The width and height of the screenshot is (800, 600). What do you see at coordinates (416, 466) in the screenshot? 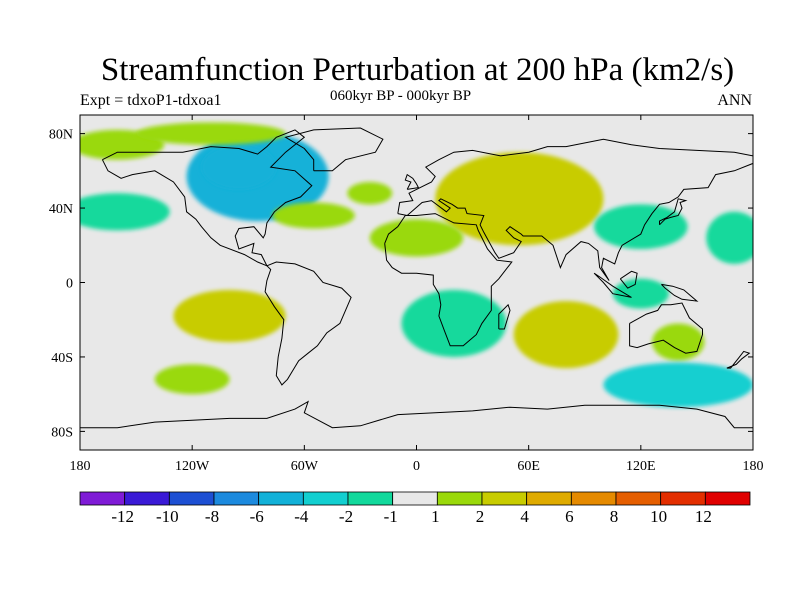
I see `x-tick-label: 0` at bounding box center [416, 466].